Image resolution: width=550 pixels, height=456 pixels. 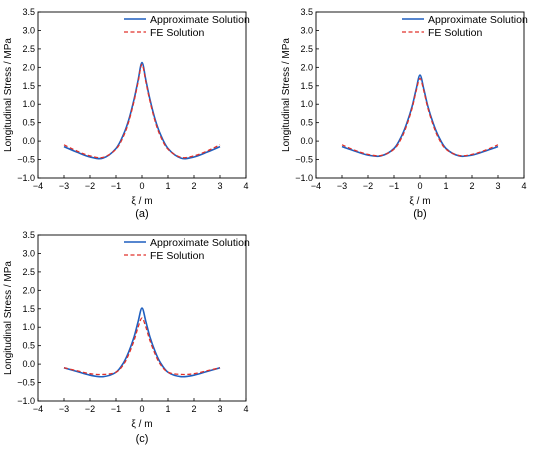 What do you see at coordinates (141, 214) in the screenshot?
I see `panel-label: (a)` at bounding box center [141, 214].